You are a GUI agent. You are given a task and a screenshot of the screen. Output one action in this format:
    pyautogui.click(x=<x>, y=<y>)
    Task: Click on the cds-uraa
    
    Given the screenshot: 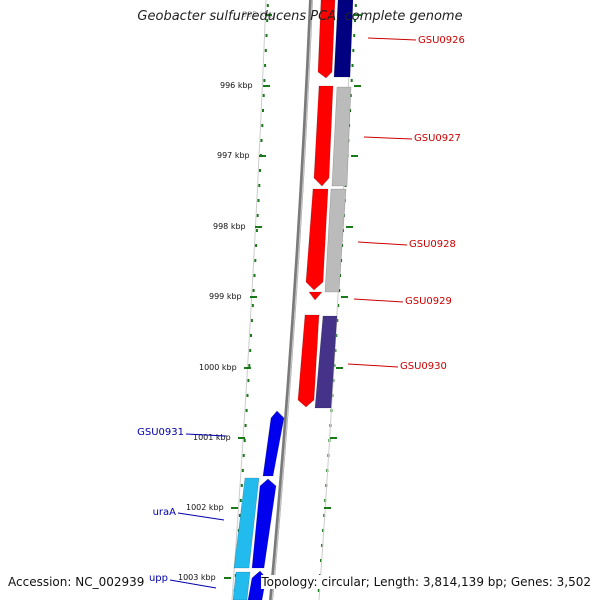 What is the action you would take?
    pyautogui.click(x=264, y=523)
    